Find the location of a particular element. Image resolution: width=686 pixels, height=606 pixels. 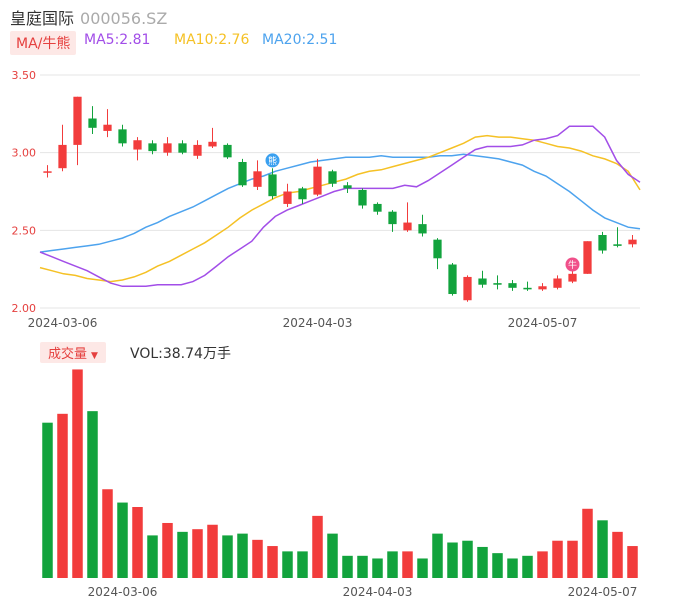

stock-title: 皇庭国际 000056.SZ is located at coordinates (88, 17).